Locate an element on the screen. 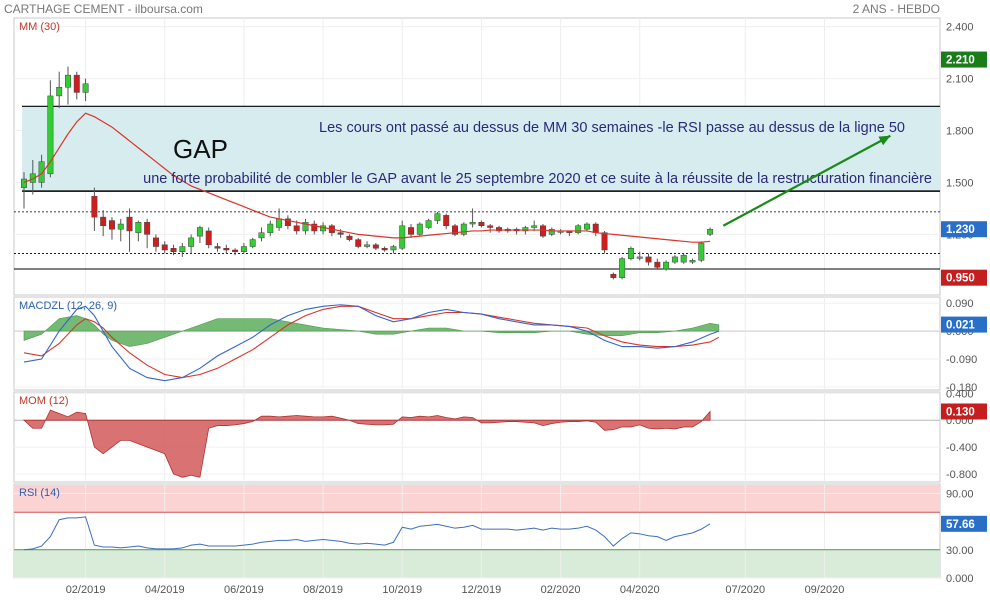 The image size is (990, 600). panel-label: MM (30) is located at coordinates (39, 27).